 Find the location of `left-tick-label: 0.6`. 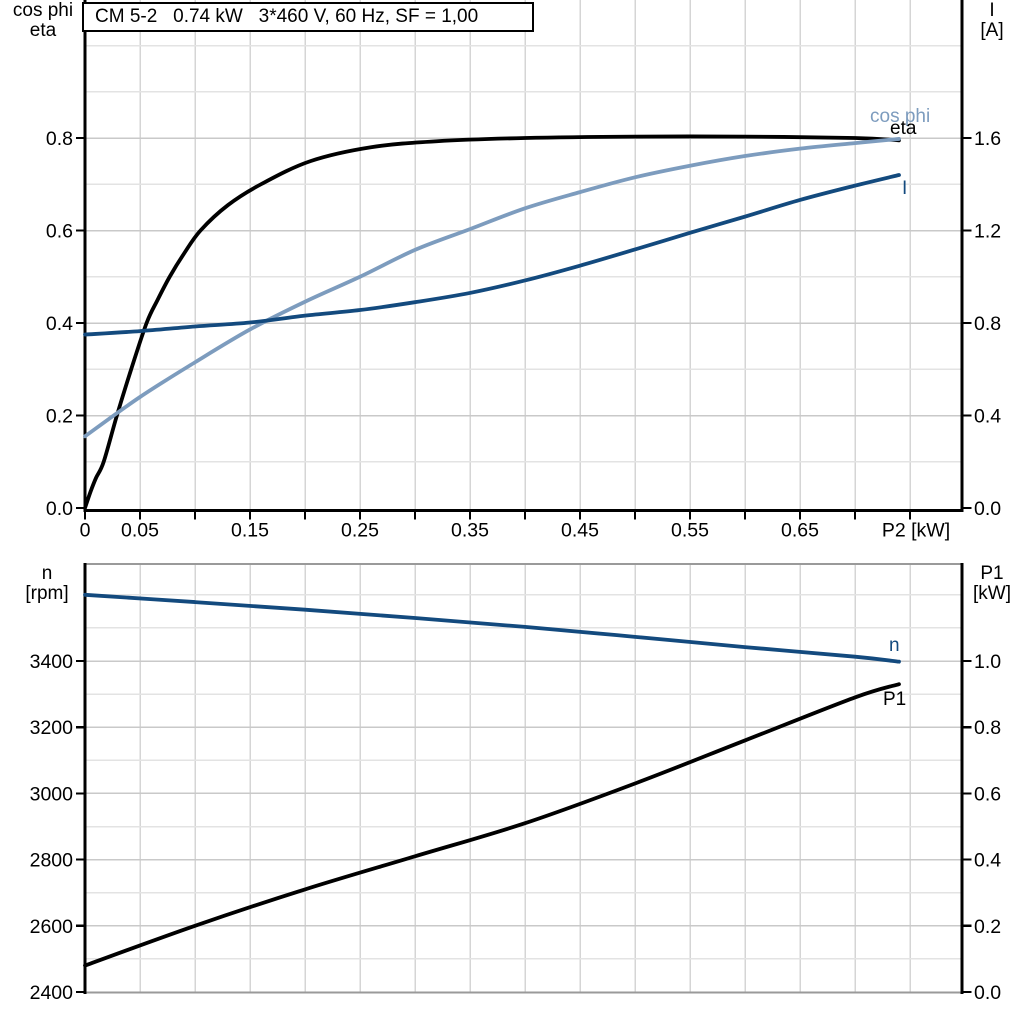

left-tick-label: 0.6 is located at coordinates (59, 232).